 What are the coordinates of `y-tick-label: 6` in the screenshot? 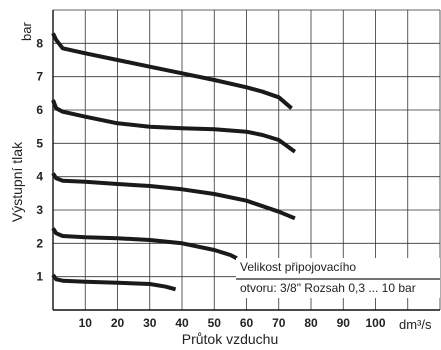 It's located at (39, 110).